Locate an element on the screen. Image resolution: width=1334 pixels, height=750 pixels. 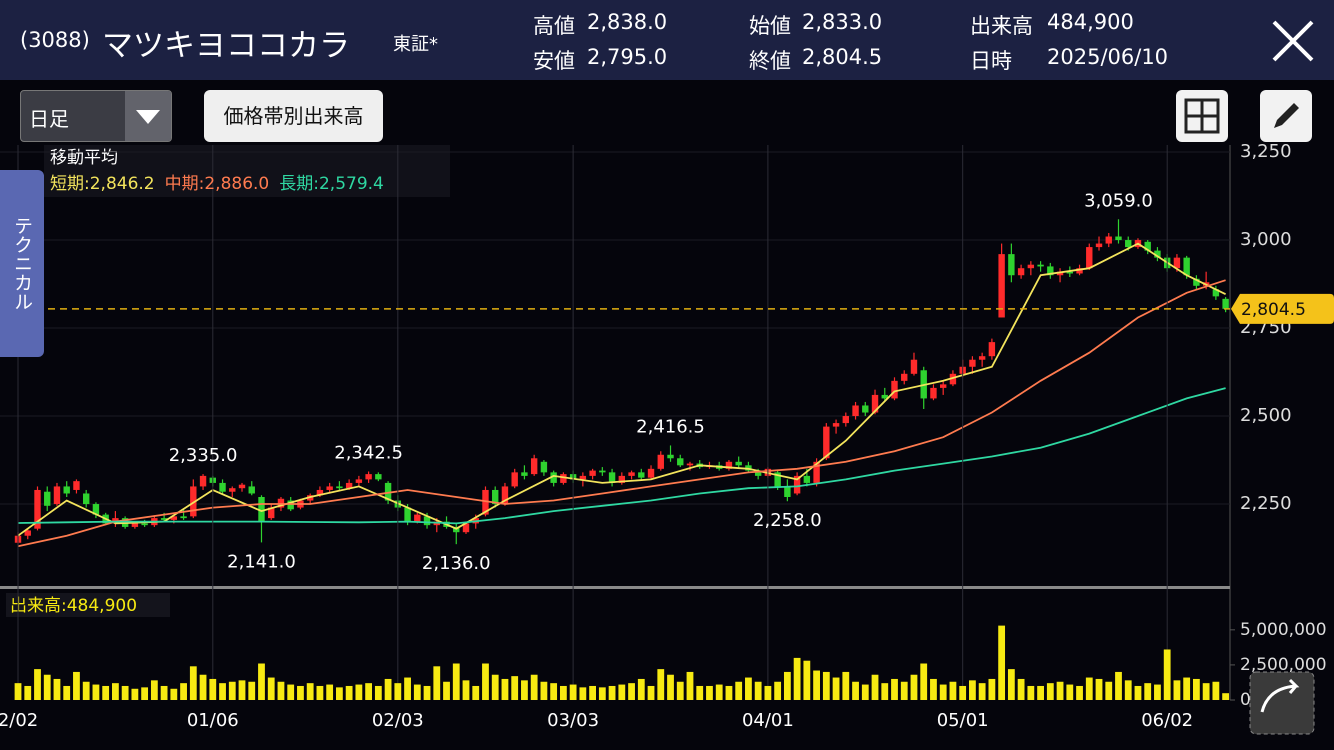
dropdown-arrow is located at coordinates (148, 116).